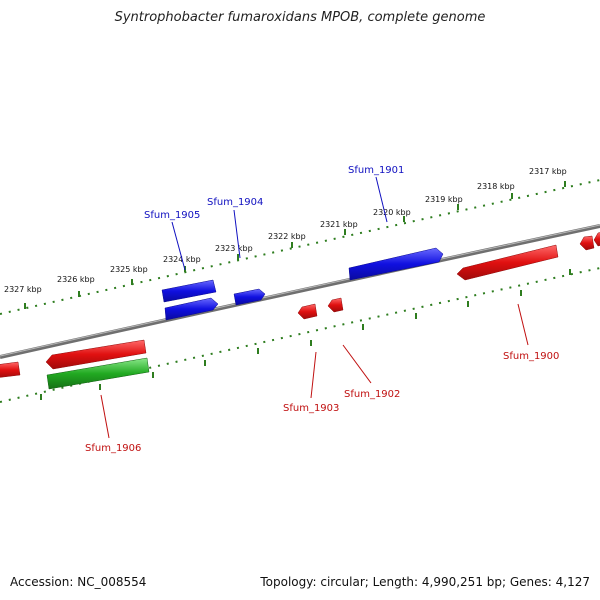 This screenshot has width=600, height=600. I want to click on tick-label: 2321 kbp, so click(339, 224).